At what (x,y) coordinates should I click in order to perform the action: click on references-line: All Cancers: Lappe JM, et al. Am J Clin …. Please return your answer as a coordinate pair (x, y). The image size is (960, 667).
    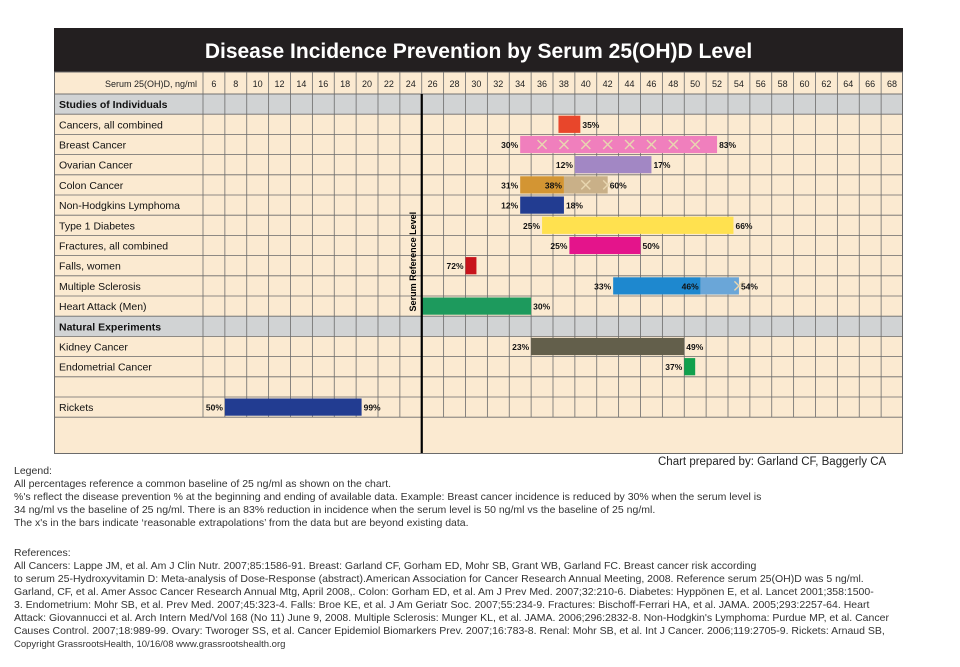
    Looking at the image, I should click on (385, 566).